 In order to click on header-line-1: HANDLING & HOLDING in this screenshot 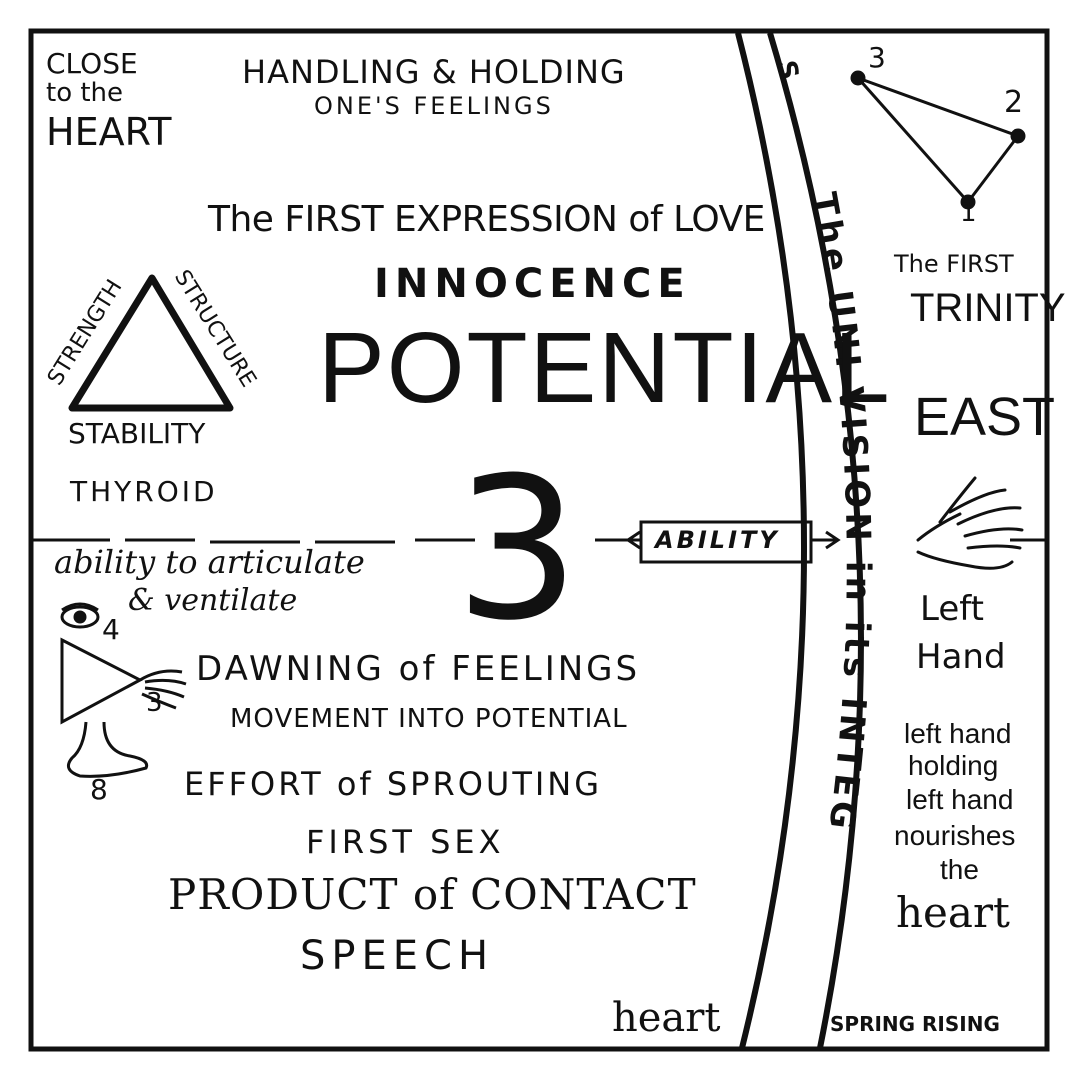, I will do `click(434, 72)`.